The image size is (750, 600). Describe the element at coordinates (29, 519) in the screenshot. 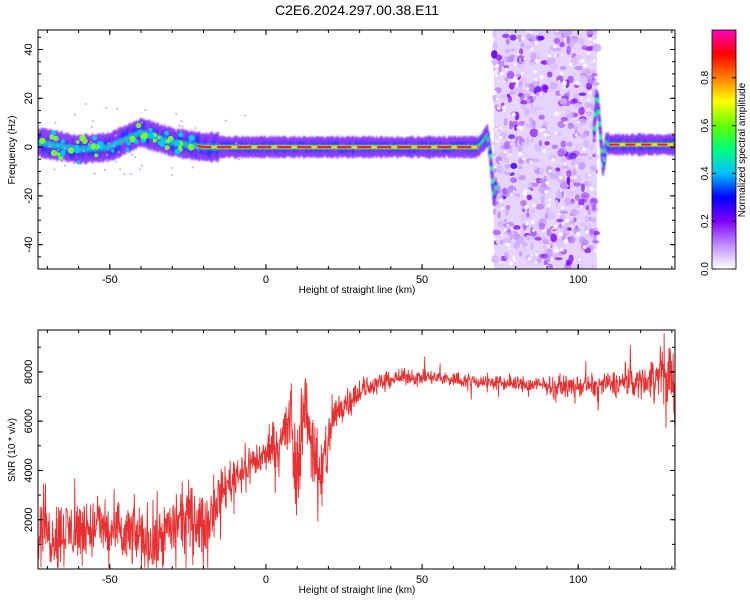

I see `snr-ytick-label: 2000` at that location.